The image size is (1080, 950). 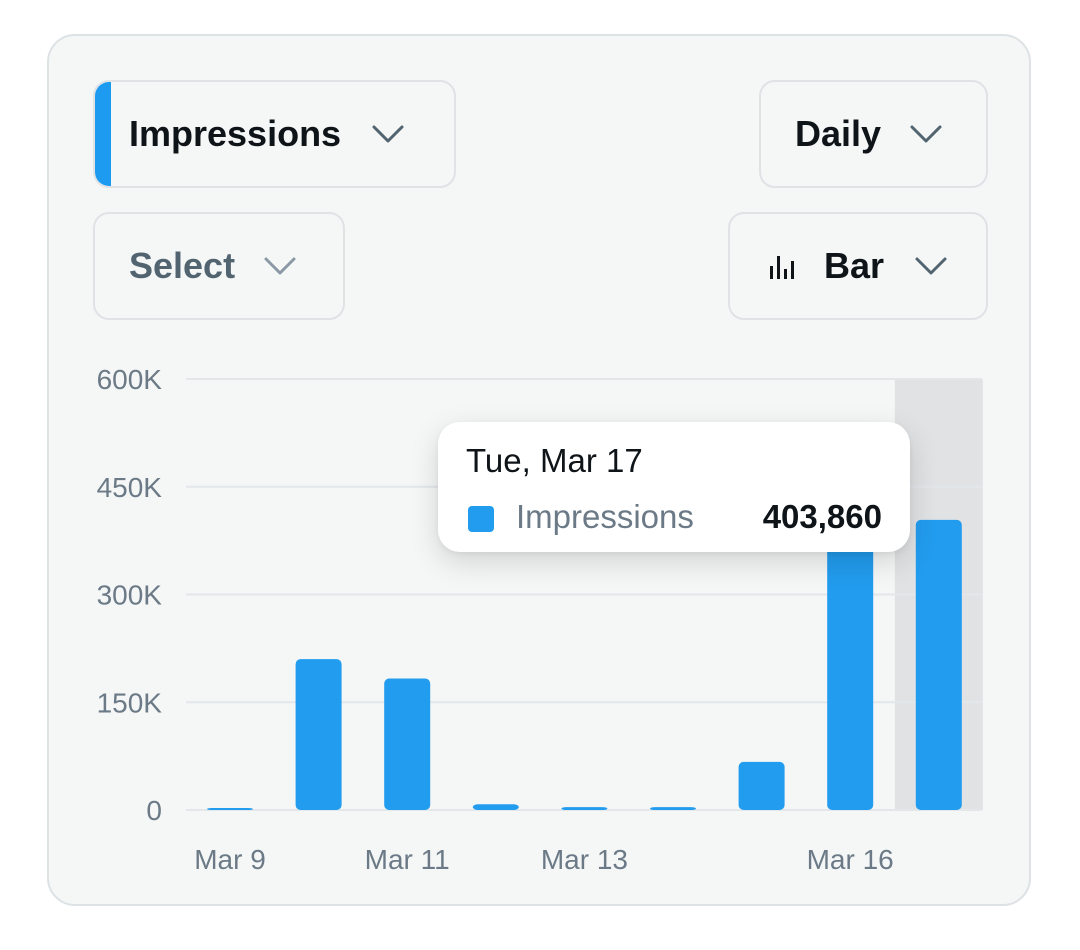 What do you see at coordinates (838, 133) in the screenshot?
I see `interval-dropdown-label: Daily` at bounding box center [838, 133].